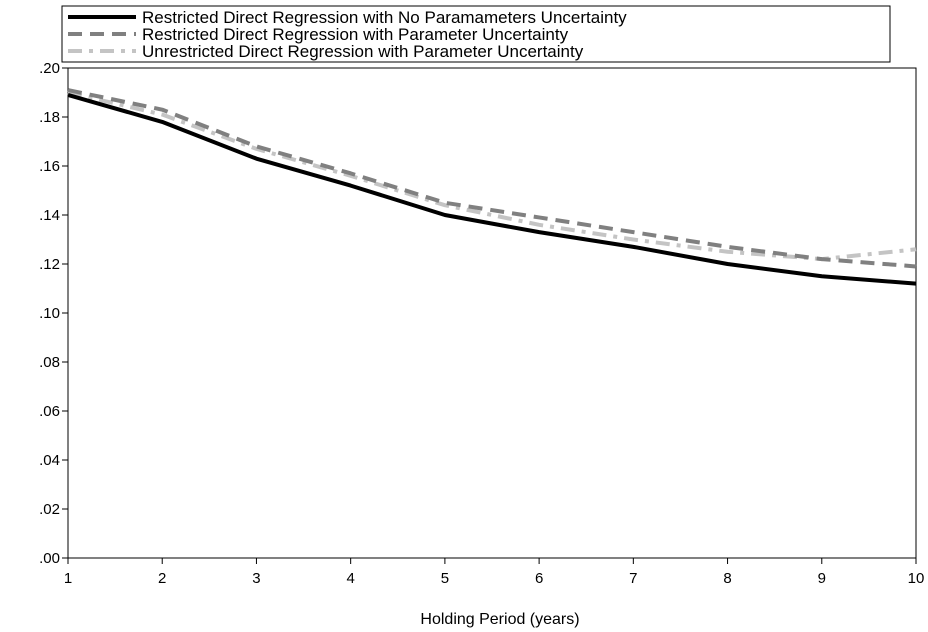 The height and width of the screenshot is (632, 928). Describe the element at coordinates (49, 117) in the screenshot. I see `y-tick-label: .18` at that location.